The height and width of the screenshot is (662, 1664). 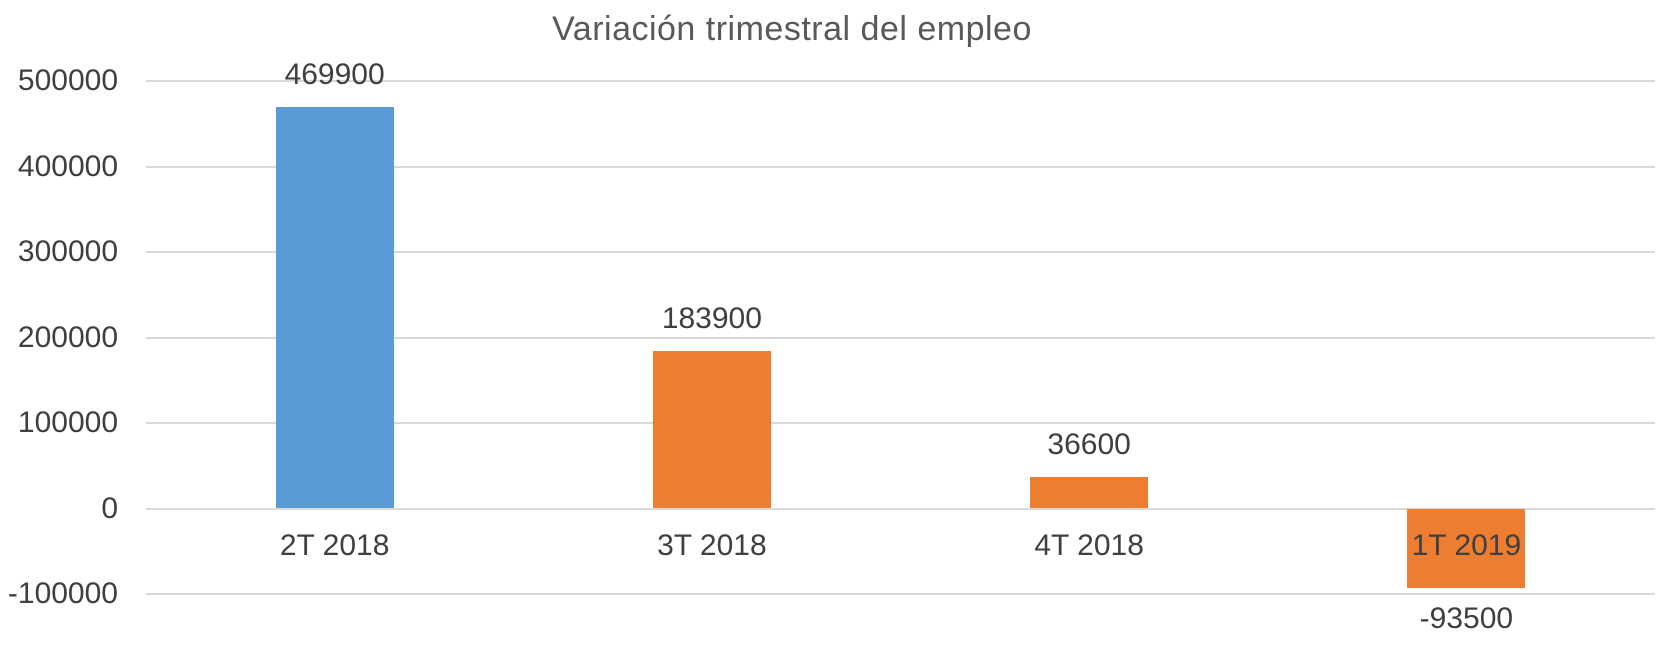 I want to click on h-gridline--100000, so click(x=900, y=594).